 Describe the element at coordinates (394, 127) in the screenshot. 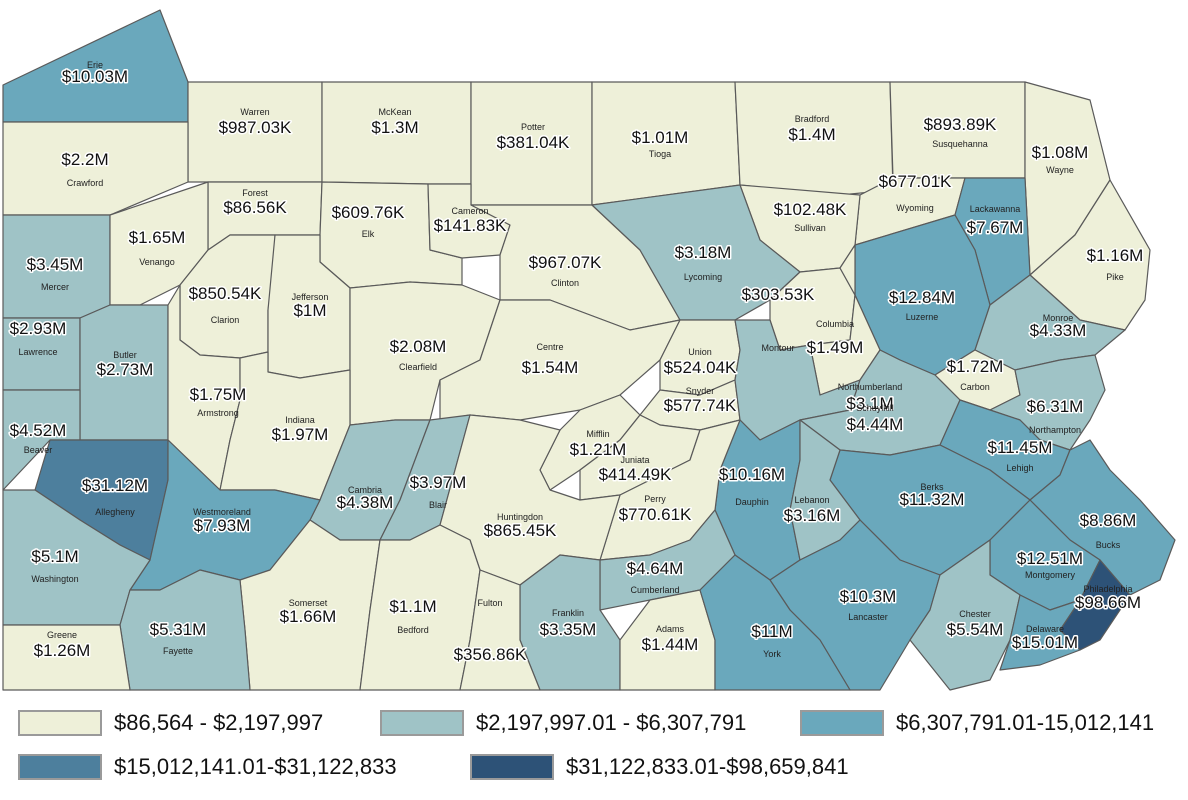

I see `county-value-mckean: $1.3M` at that location.